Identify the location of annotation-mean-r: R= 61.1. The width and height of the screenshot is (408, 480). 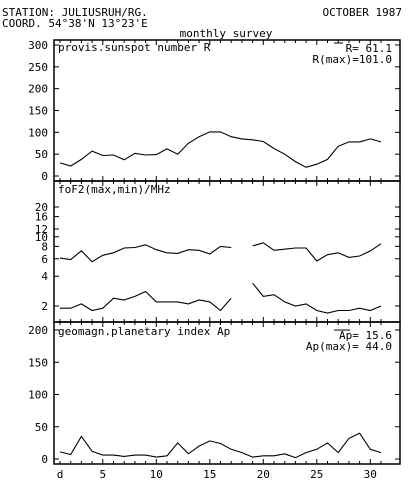
(369, 48).